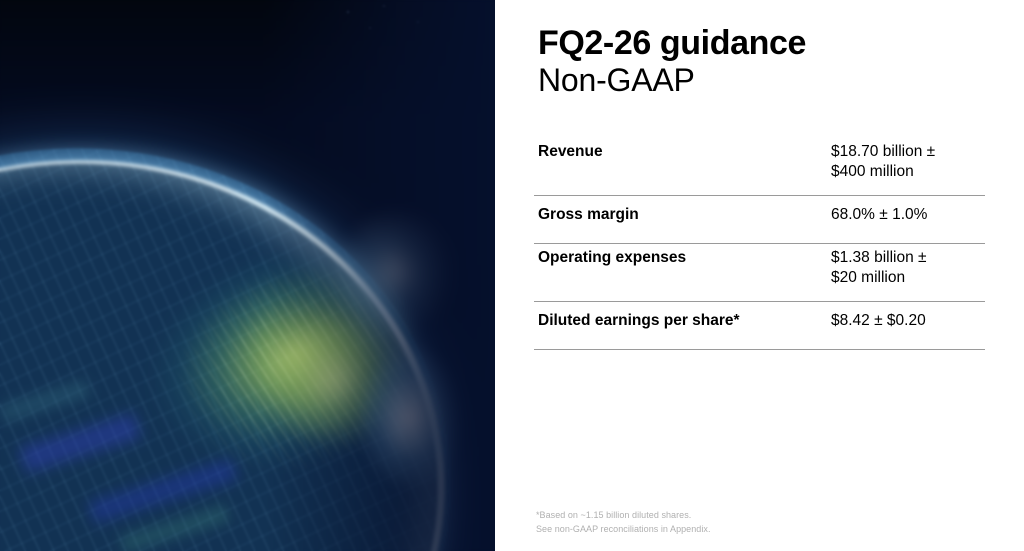 This screenshot has height=551, width=1024. What do you see at coordinates (672, 43) in the screenshot?
I see `page-title: FQ2-26 guidance` at bounding box center [672, 43].